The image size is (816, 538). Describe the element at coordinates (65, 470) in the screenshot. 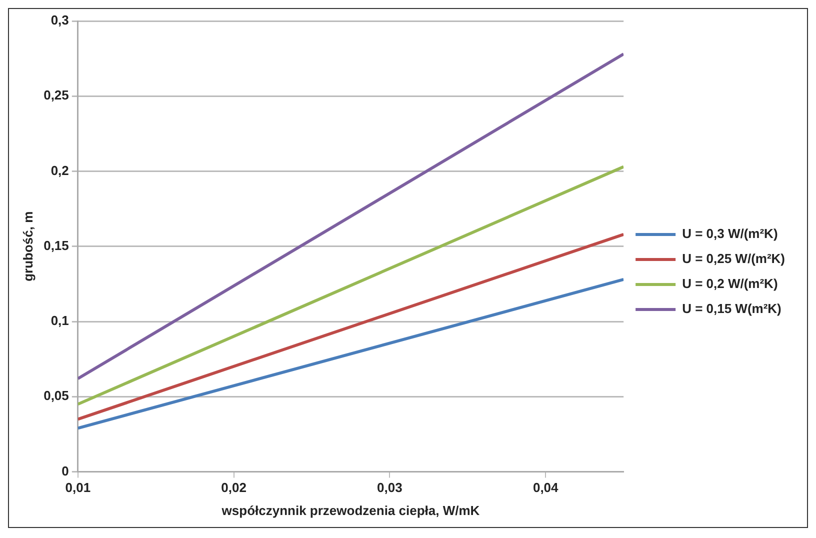

I see `y-tick-label: 0` at that location.